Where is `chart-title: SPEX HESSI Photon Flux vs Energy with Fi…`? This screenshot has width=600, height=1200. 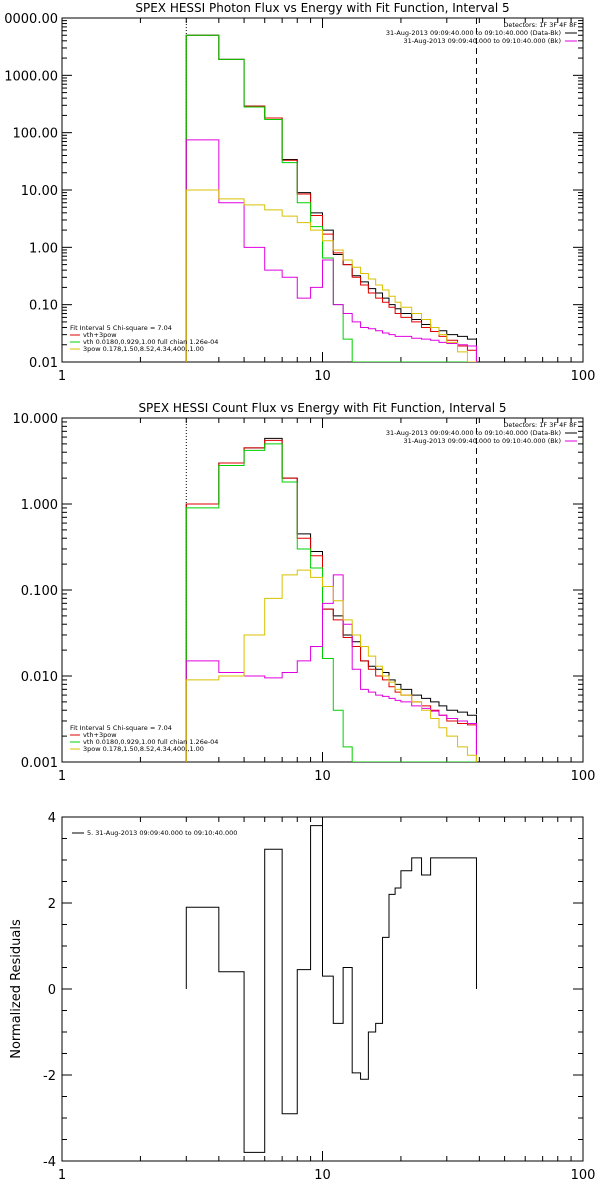
chart-title: SPEX HESSI Photon Flux vs Energy with Fi… is located at coordinates (322, 8).